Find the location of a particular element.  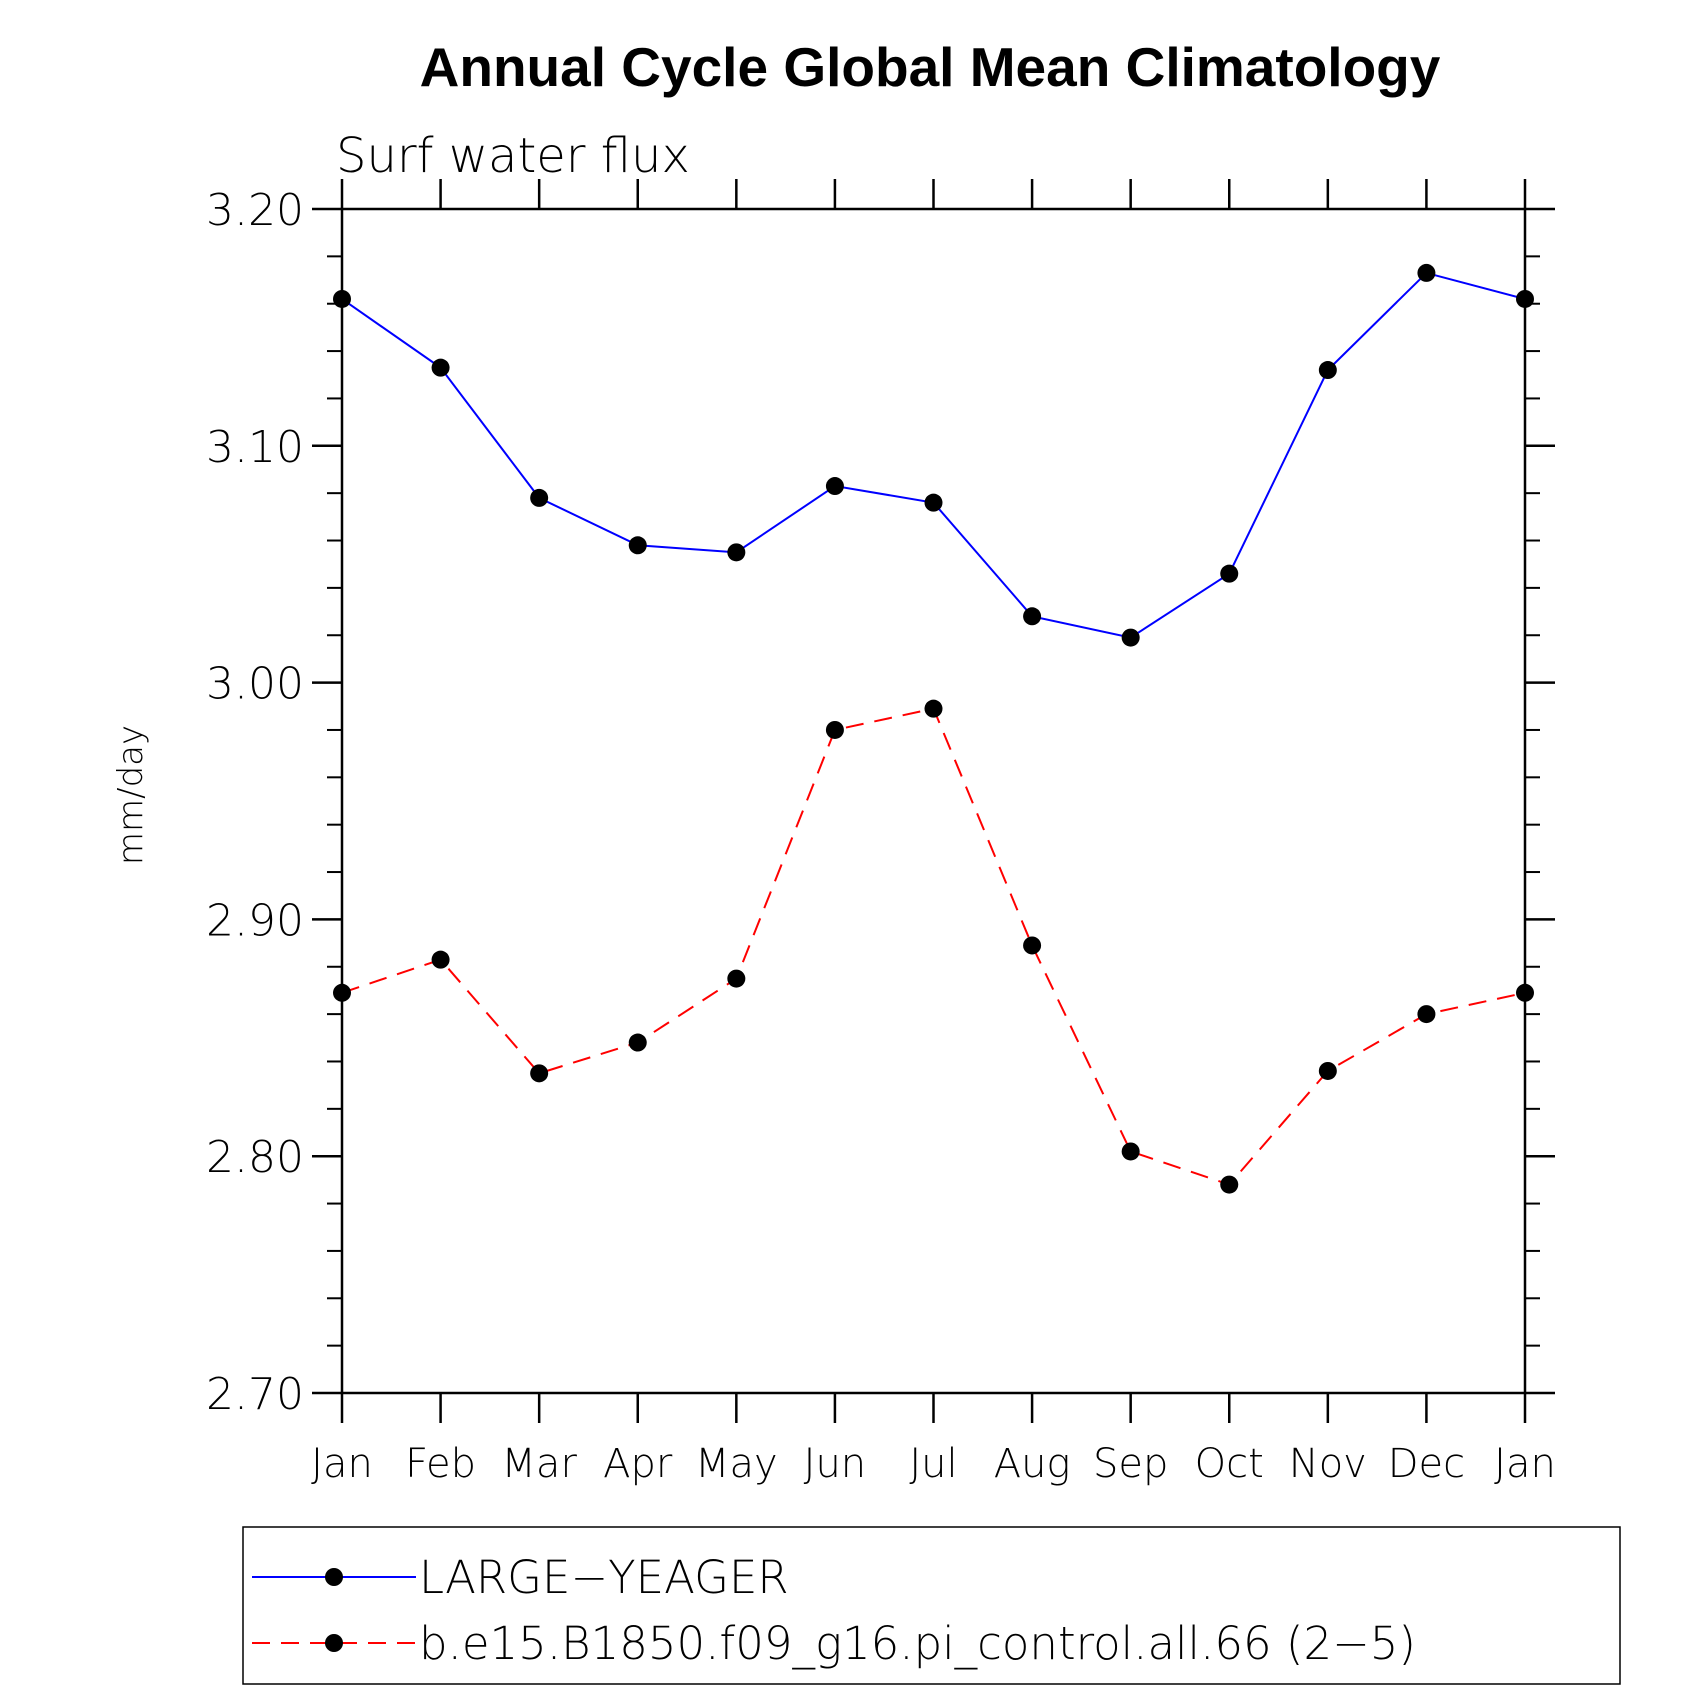

y-tick-label: 3.20 is located at coordinates (255, 210).